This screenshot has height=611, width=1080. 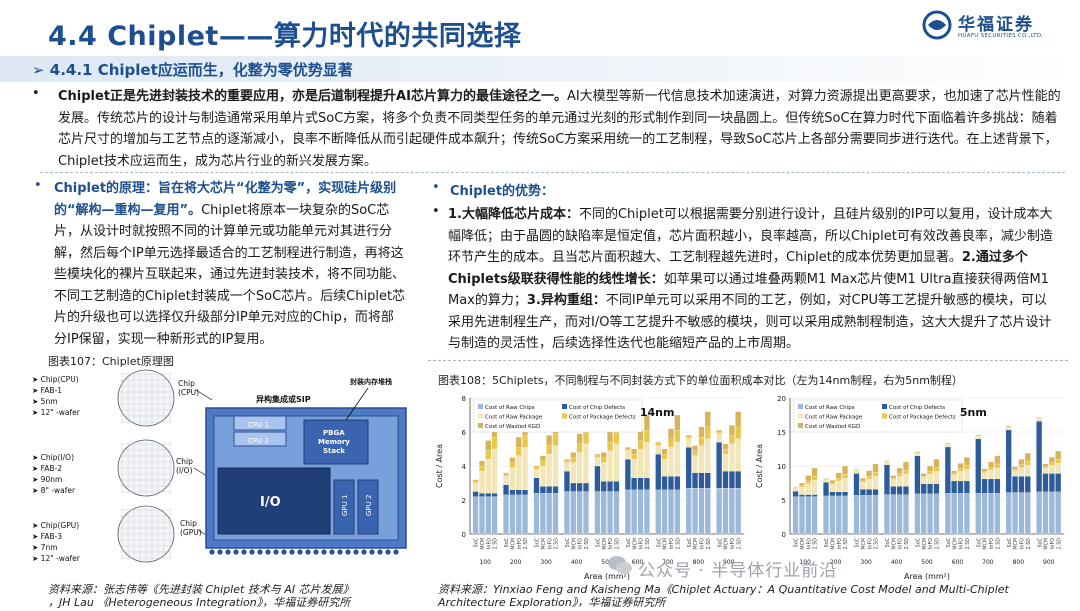 What do you see at coordinates (184, 470) in the screenshot?
I see `chip-tag: (I/O)` at bounding box center [184, 470].